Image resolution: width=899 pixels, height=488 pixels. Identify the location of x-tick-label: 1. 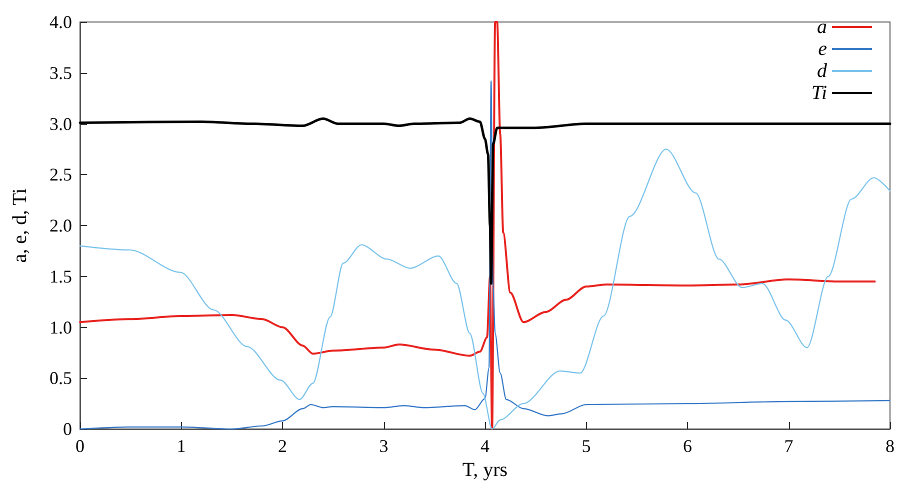
(181, 446).